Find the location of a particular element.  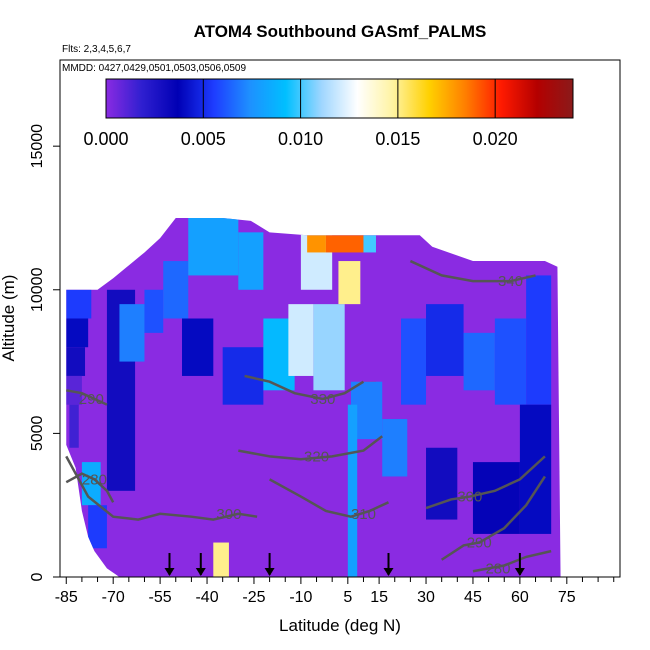

x-tick-label: -55 is located at coordinates (160, 597).